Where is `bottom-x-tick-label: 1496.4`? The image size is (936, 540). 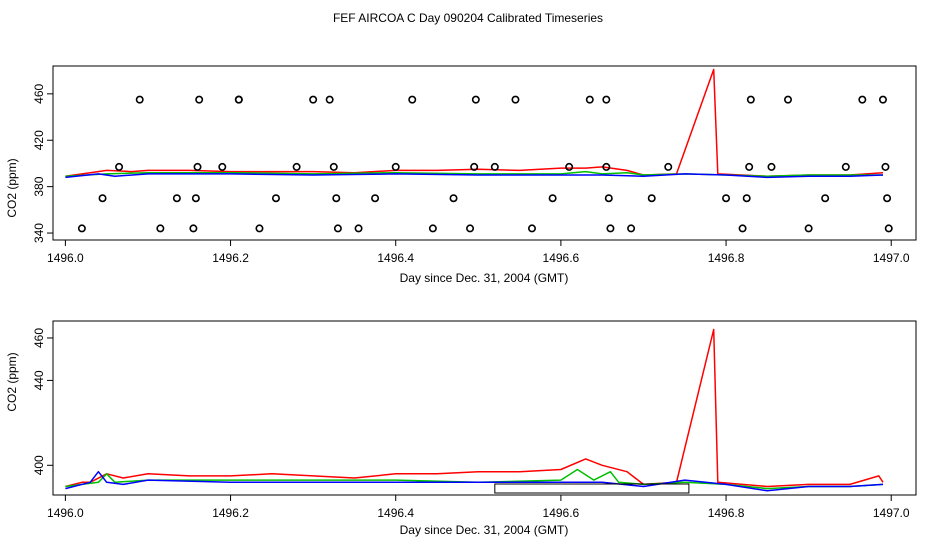
bottom-x-tick-label: 1496.4 is located at coordinates (395, 513).